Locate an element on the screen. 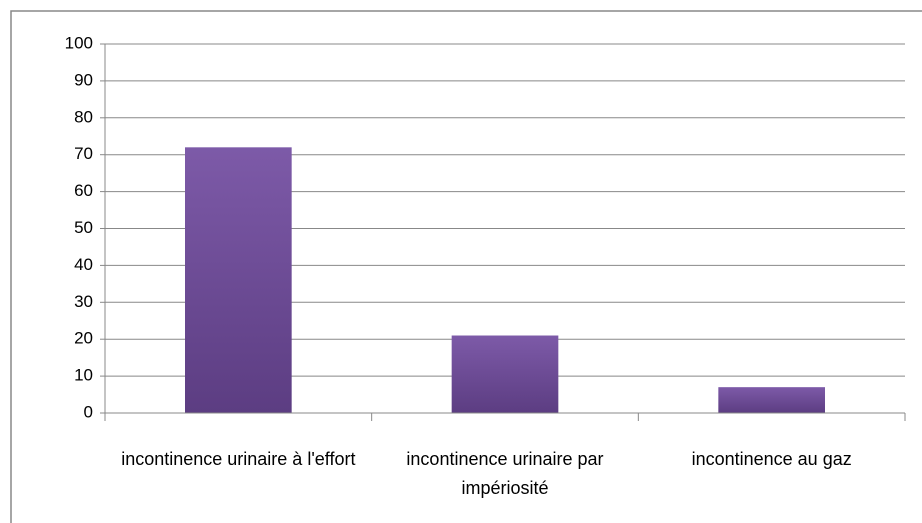  x-tick-label: incontinence urinaire par impériosité is located at coordinates (505, 473).